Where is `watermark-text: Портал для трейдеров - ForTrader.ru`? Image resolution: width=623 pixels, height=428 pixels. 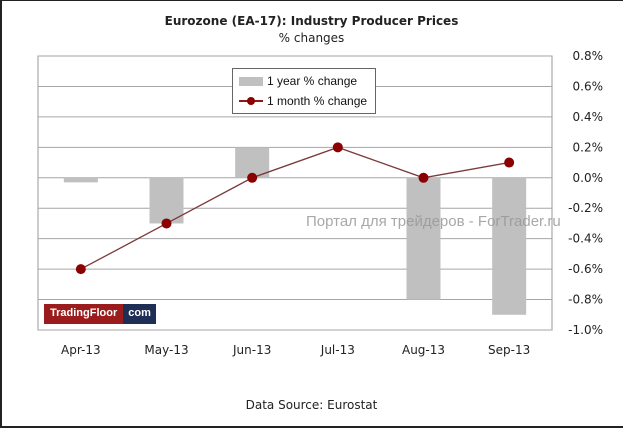 watermark-text: Портал для трейдеров - ForTrader.ru is located at coordinates (433, 221).